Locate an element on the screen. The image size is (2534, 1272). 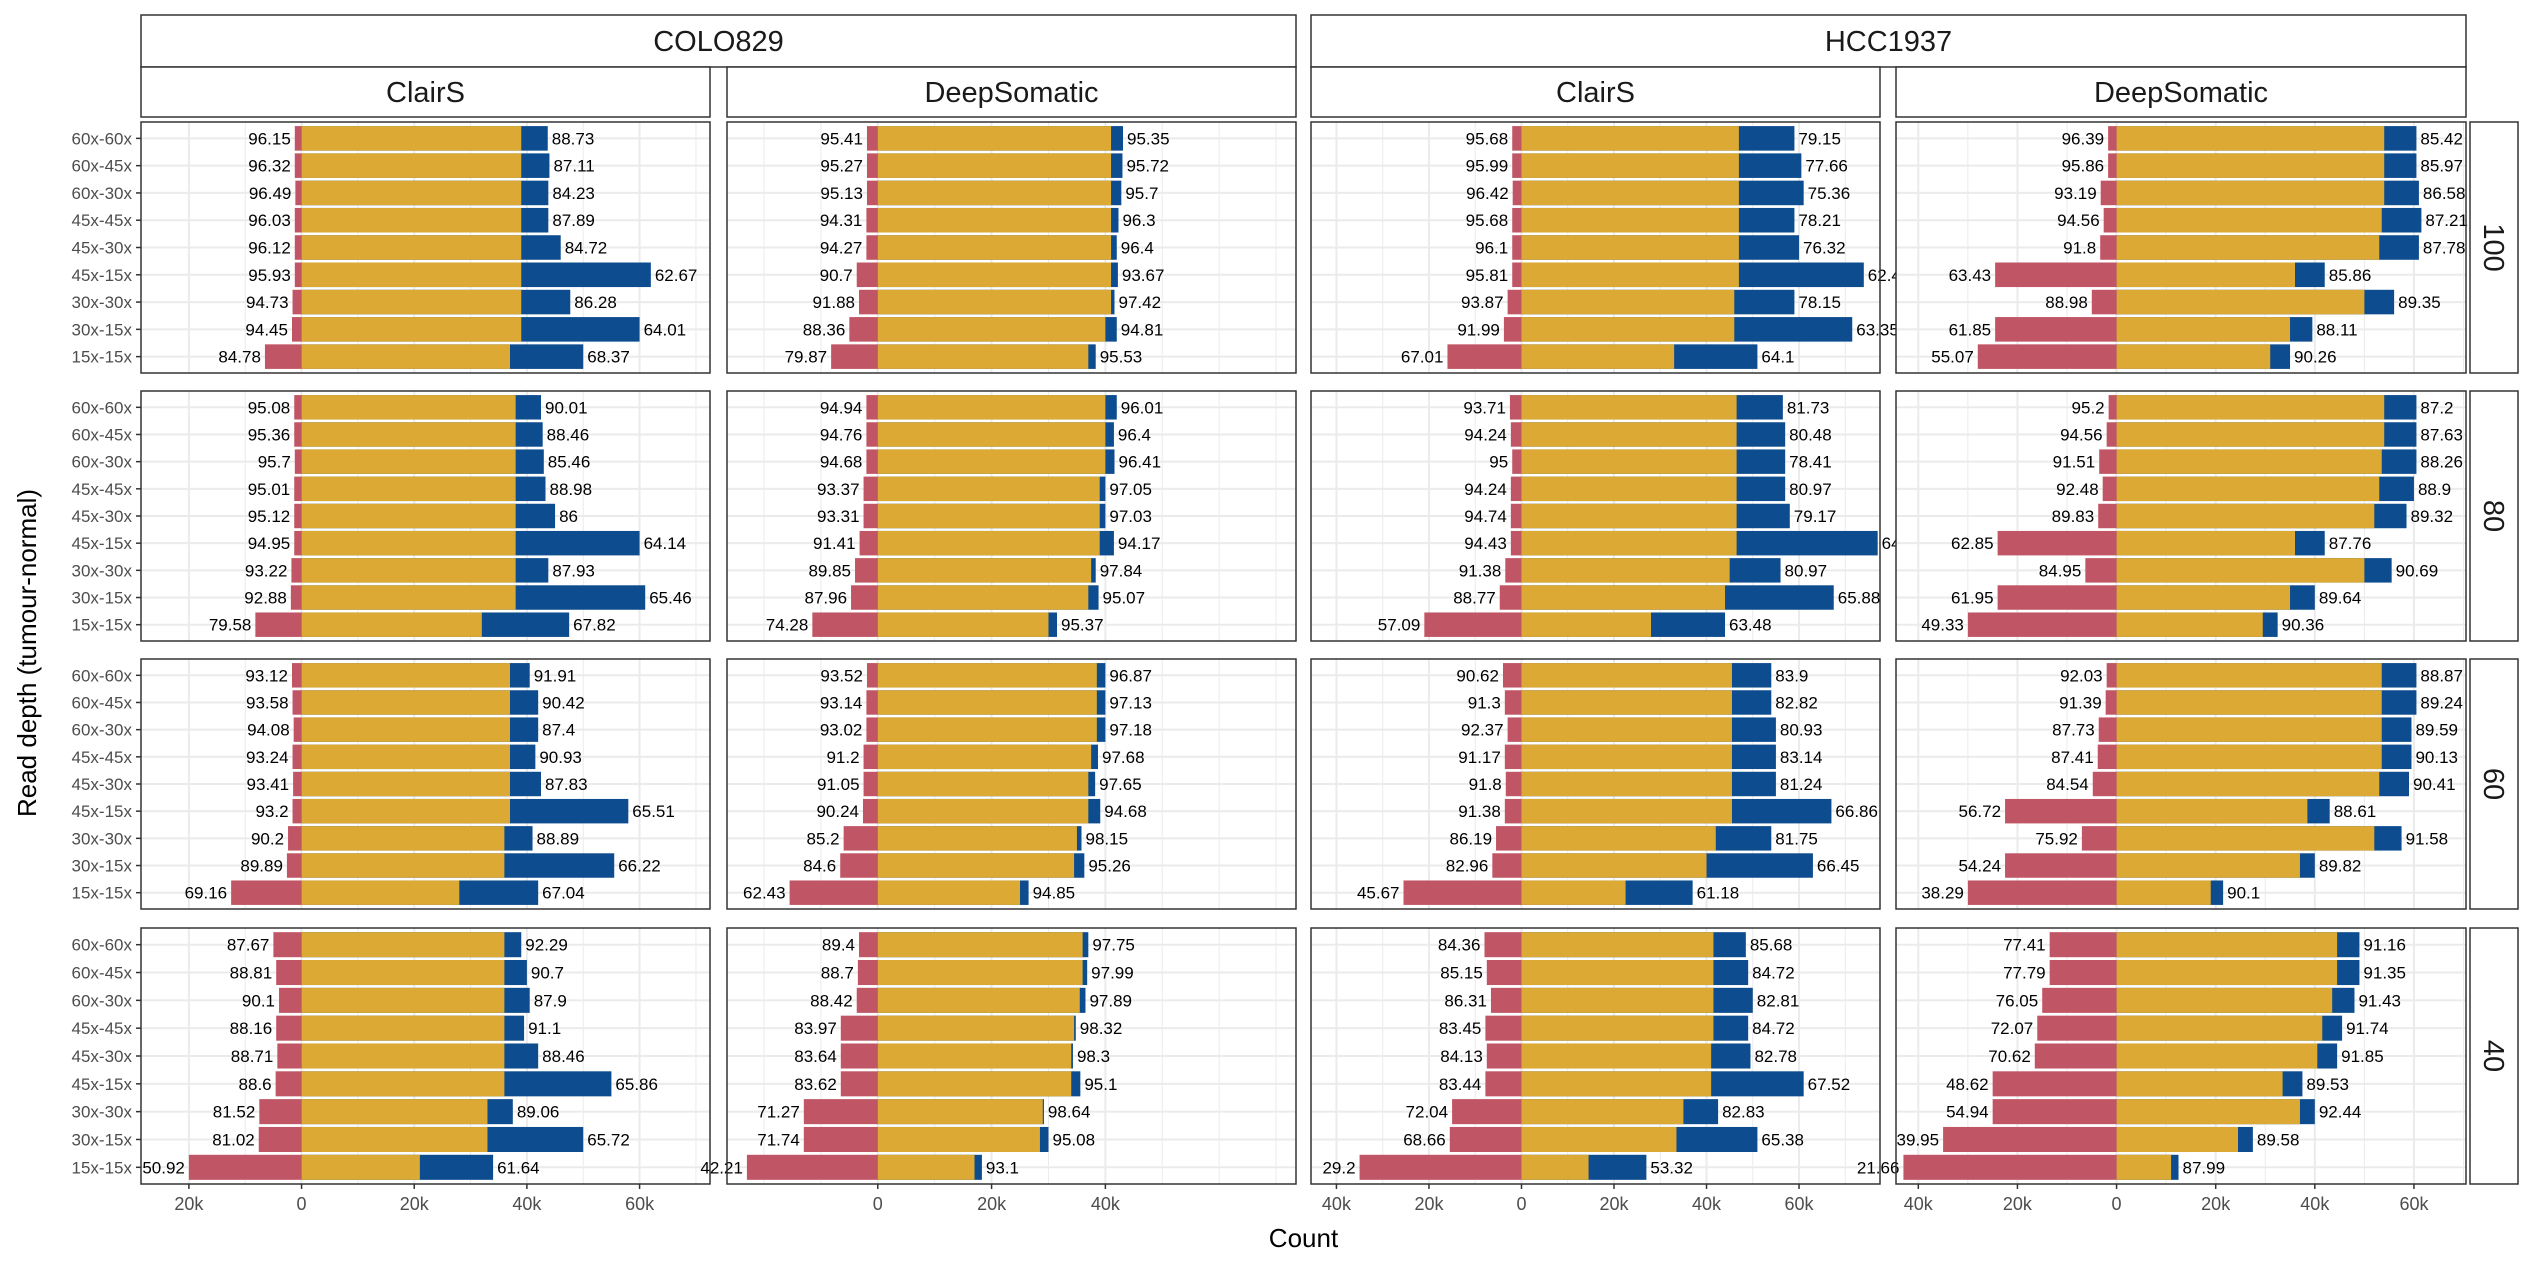
data-label-right: 89.64 is located at coordinates (2340, 598).